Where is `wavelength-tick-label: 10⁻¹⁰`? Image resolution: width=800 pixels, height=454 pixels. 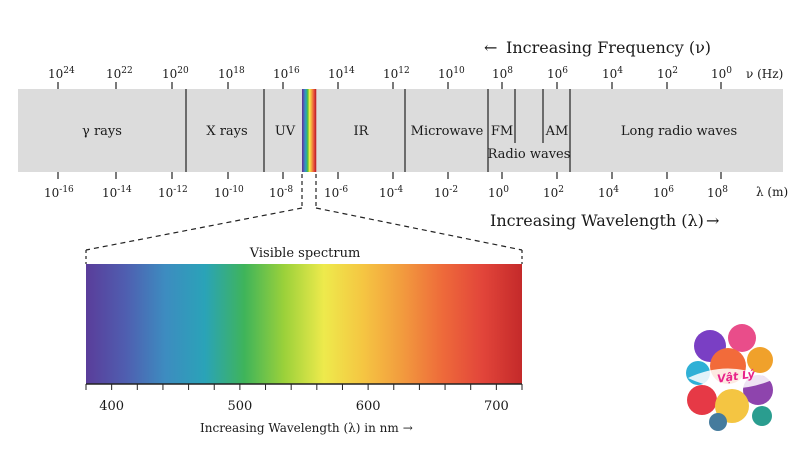 wavelength-tick-label: 10⁻¹⁰ is located at coordinates (229, 192).